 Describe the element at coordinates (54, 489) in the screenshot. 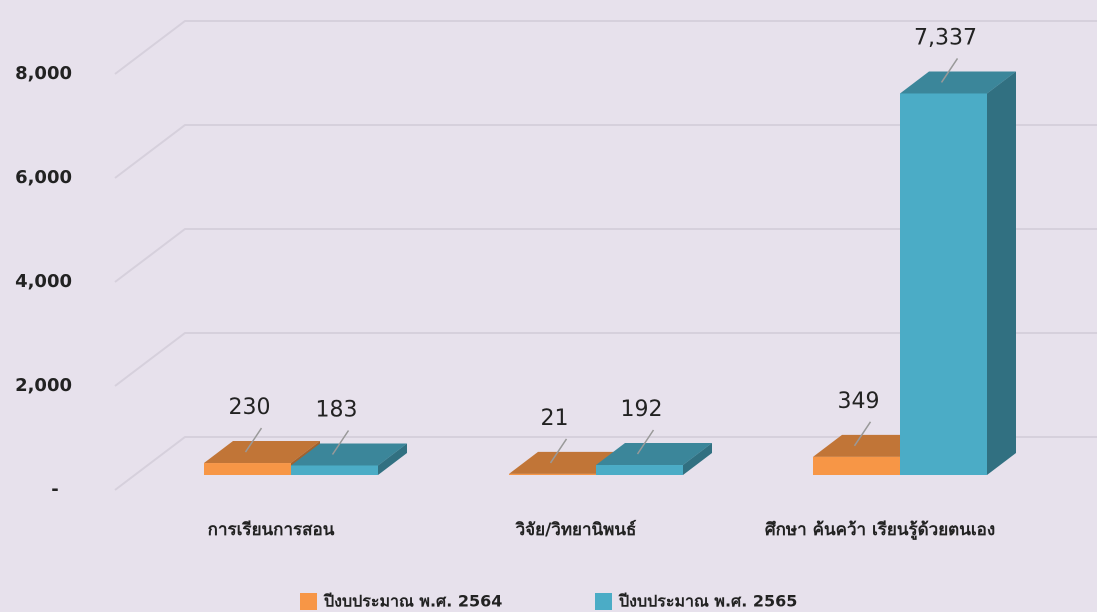

I see `y-tick-label: -` at that location.